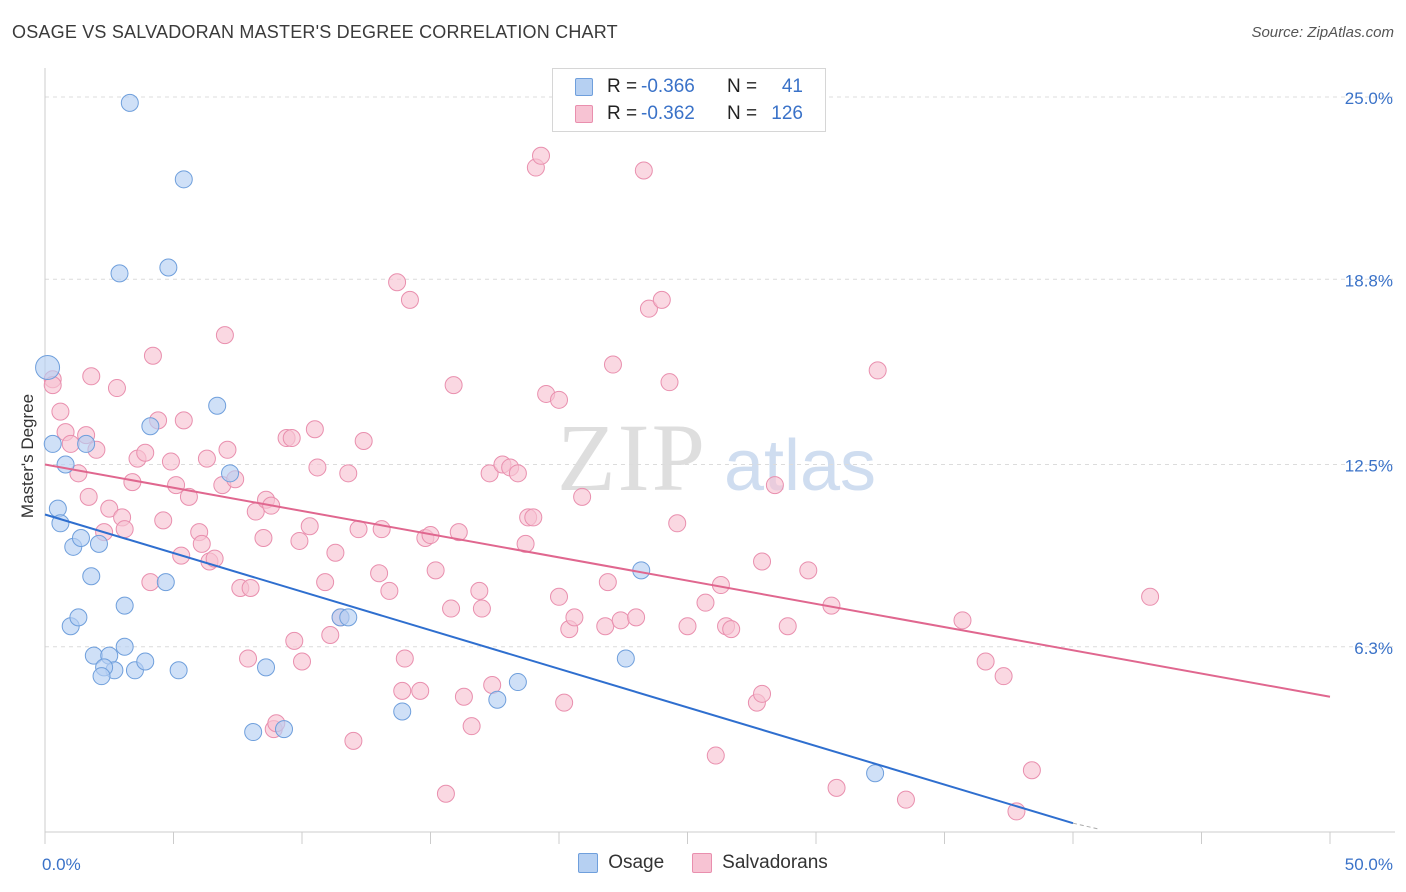 The width and height of the screenshot is (1406, 892). I want to click on legend-row-salvadorans: R = -0.362 N = 126, so click(689, 114).